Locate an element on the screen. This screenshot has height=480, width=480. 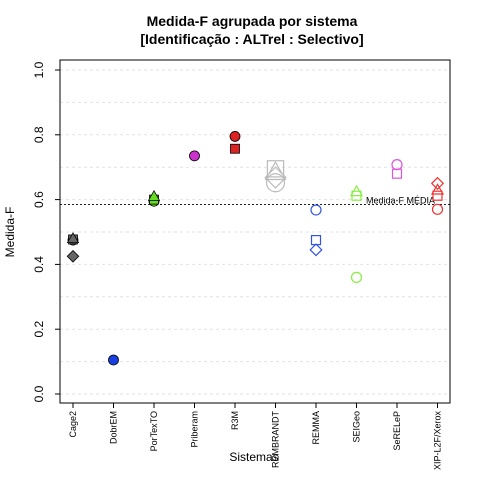
y-tick-label: 0.8 is located at coordinates (39, 134).